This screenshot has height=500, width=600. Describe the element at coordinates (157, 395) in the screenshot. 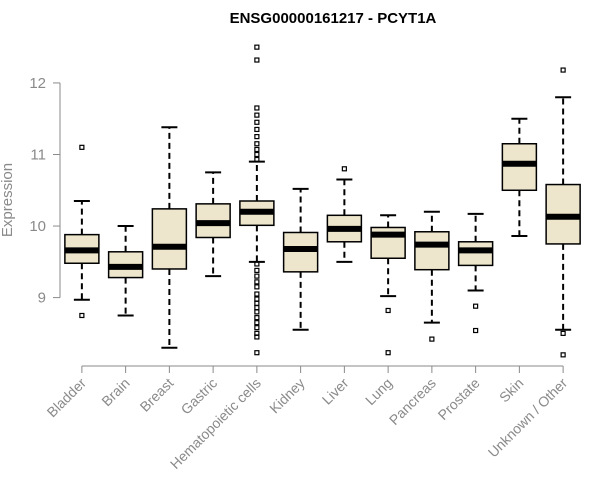

I see `x-tick-label: Breast` at that location.